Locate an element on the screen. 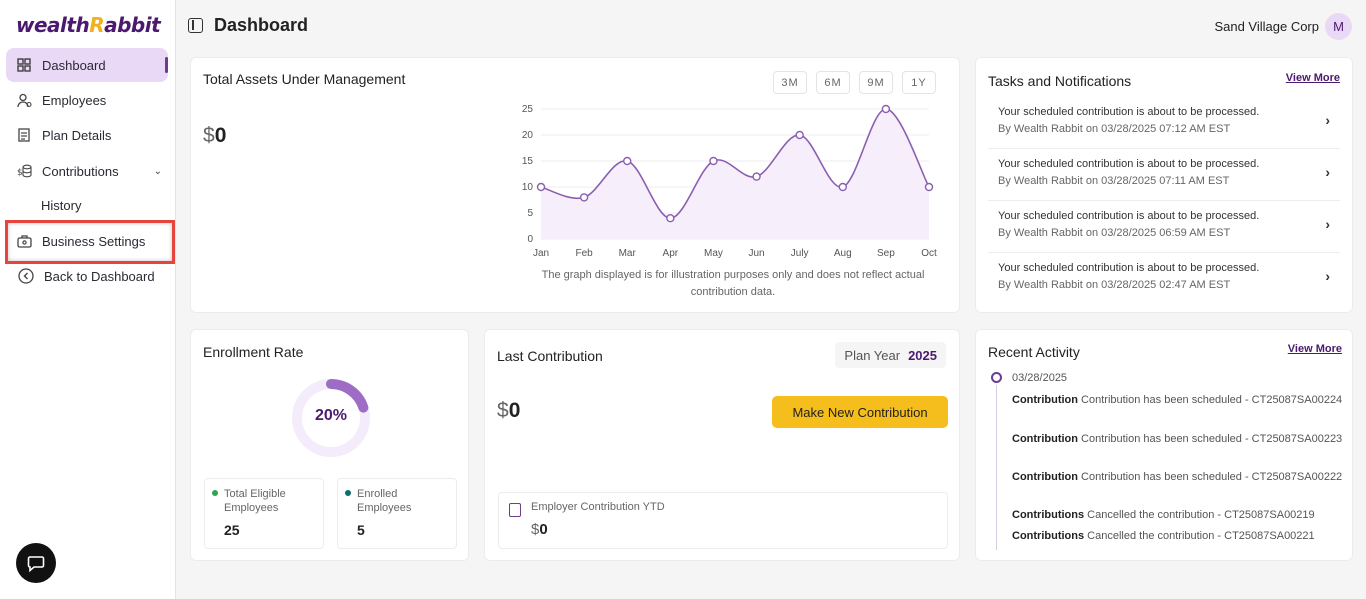 This screenshot has width=1366, height=599. recent-activity-title: Recent Activity is located at coordinates (1034, 352).